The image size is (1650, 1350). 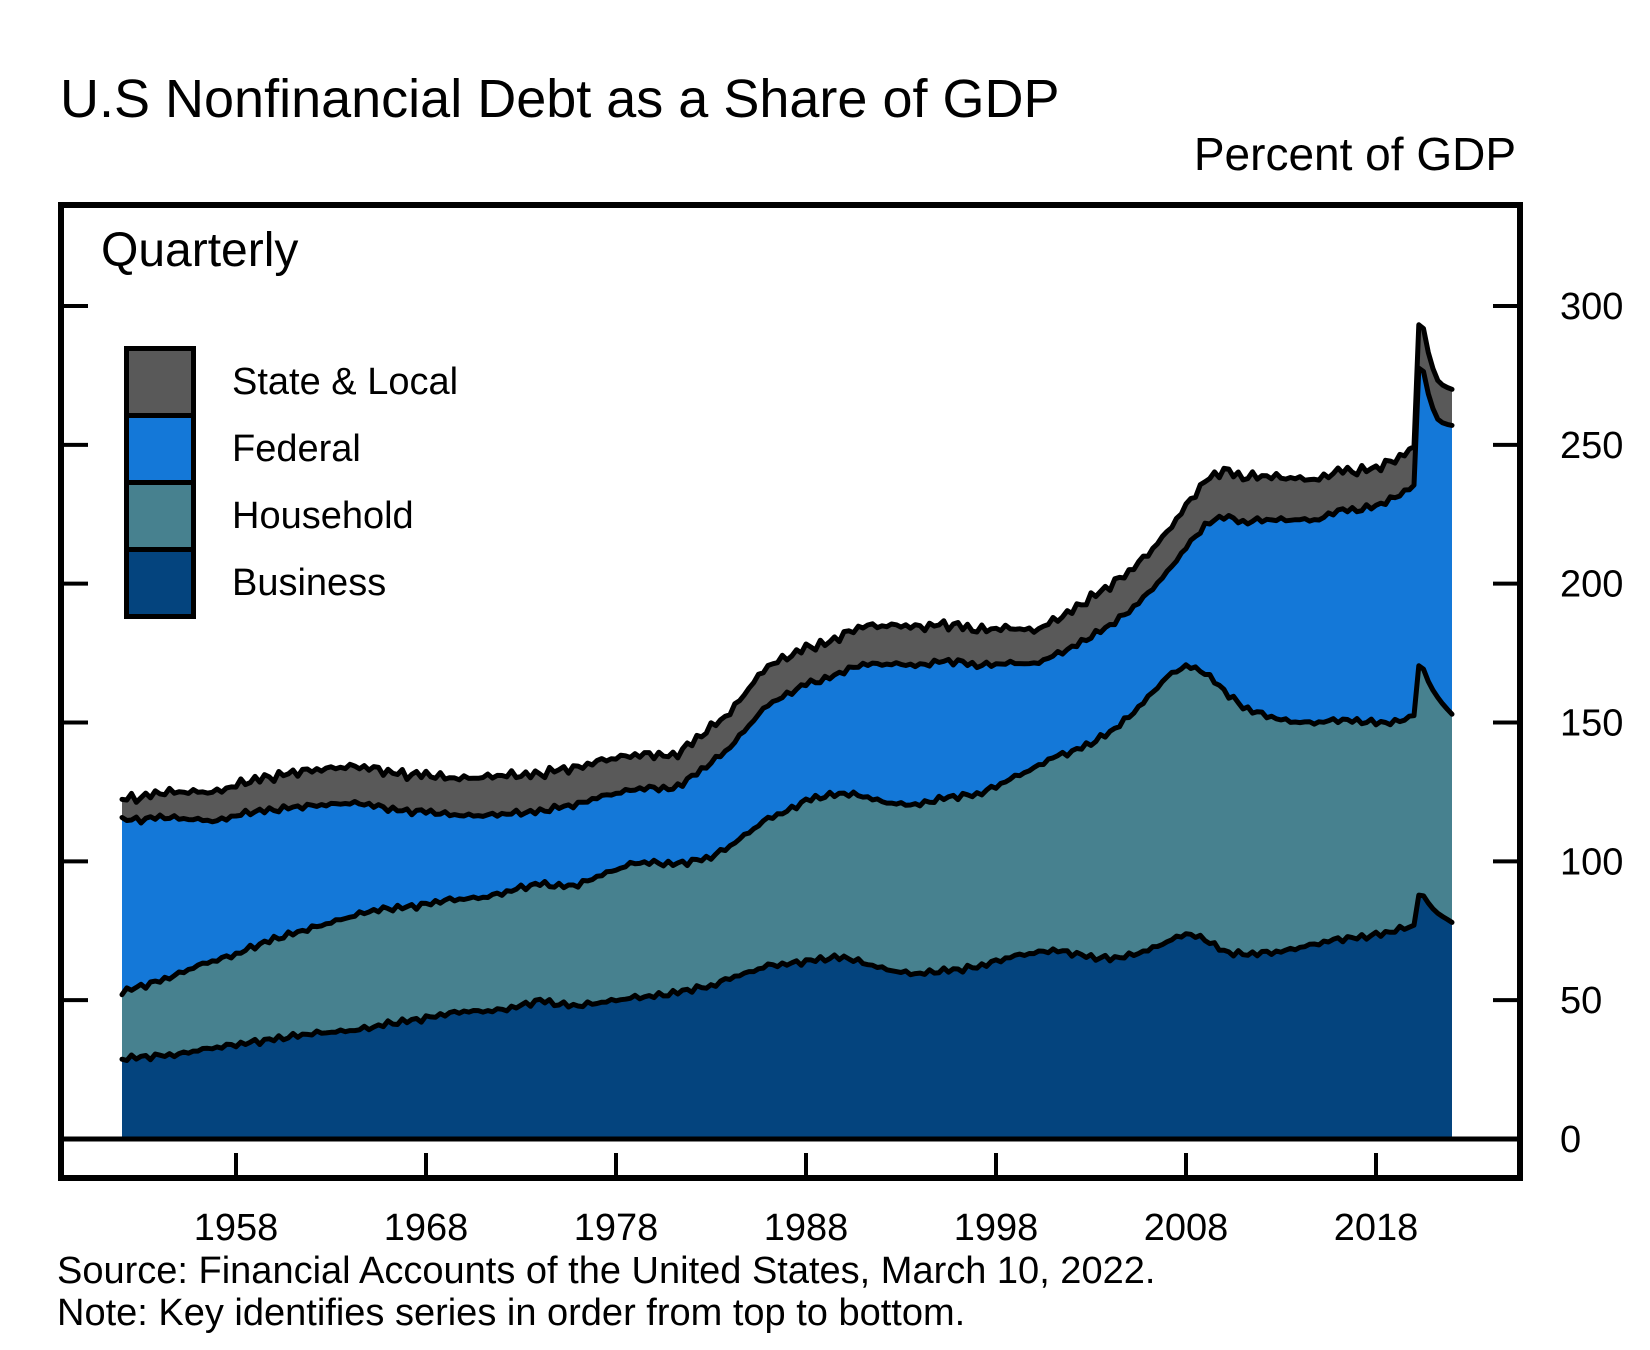 I want to click on legend-item-state-local: State & Local, so click(x=291, y=382).